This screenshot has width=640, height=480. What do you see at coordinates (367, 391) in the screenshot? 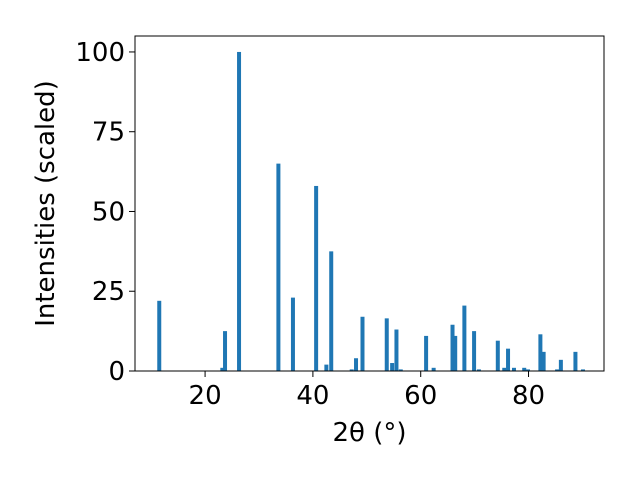
I see `x-axis: 20 40 60 80` at bounding box center [367, 391].